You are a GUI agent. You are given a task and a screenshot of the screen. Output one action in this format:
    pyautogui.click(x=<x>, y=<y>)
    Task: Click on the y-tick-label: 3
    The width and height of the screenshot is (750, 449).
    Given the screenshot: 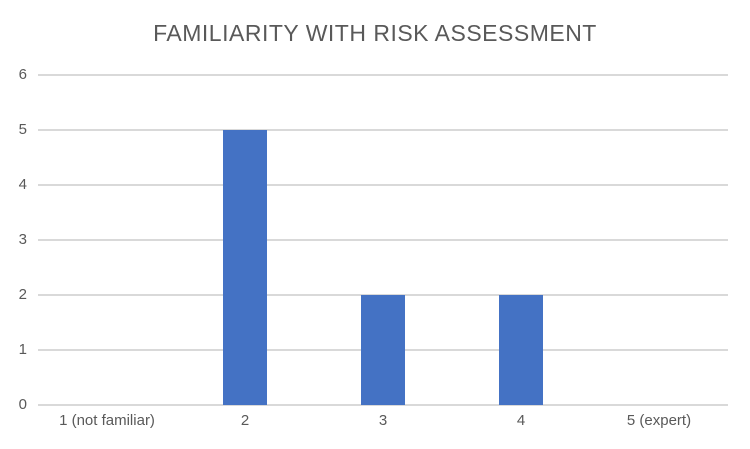 What is the action you would take?
    pyautogui.click(x=22, y=239)
    